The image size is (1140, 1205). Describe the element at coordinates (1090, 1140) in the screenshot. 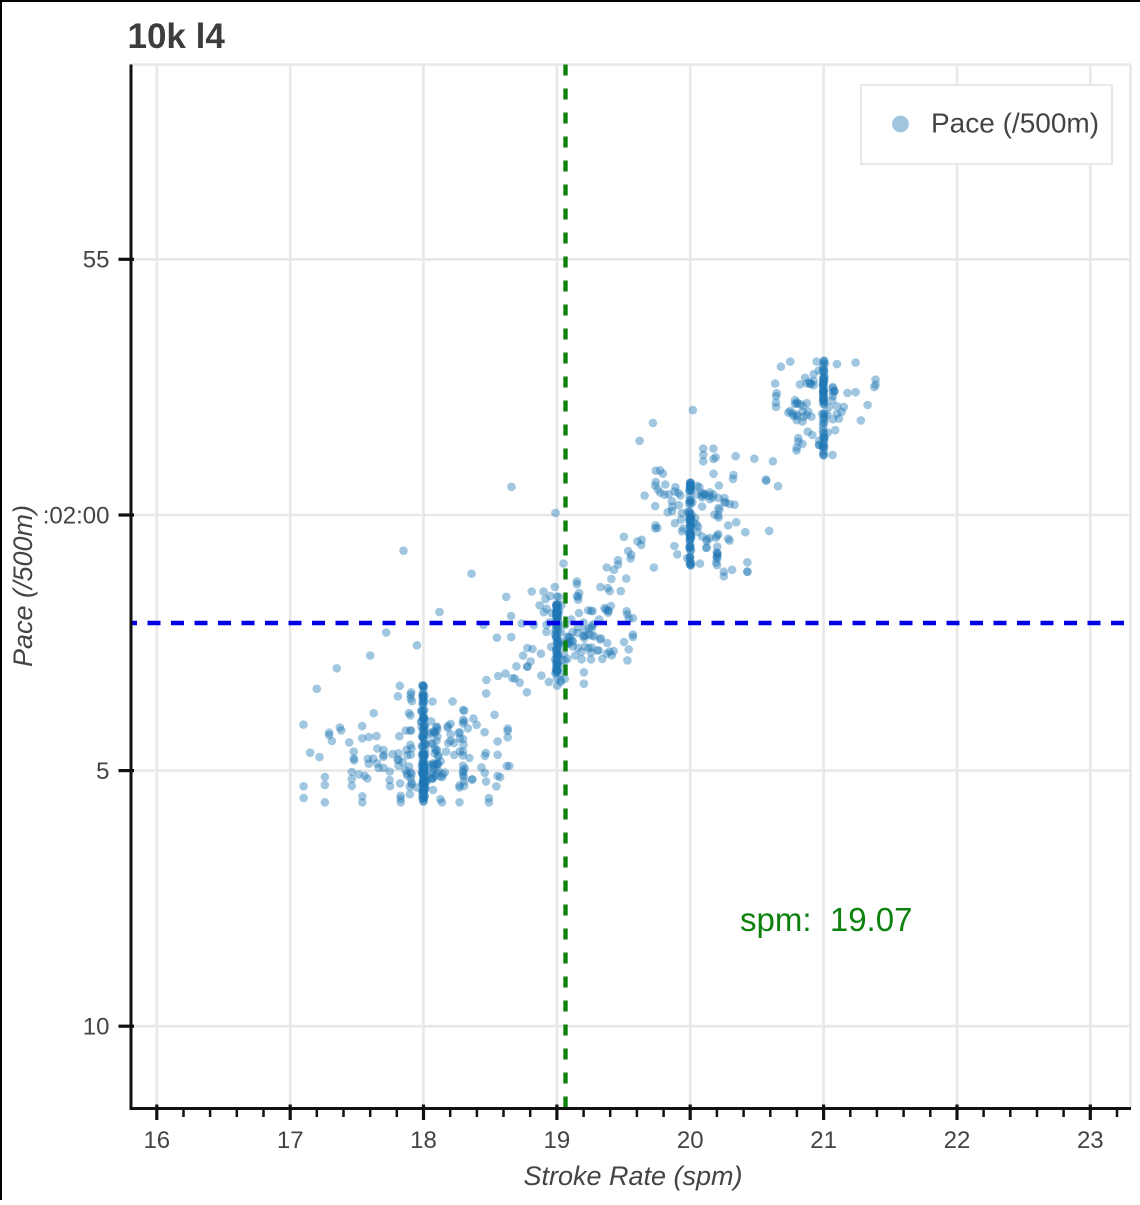

I see `svg-text: 23` at that location.